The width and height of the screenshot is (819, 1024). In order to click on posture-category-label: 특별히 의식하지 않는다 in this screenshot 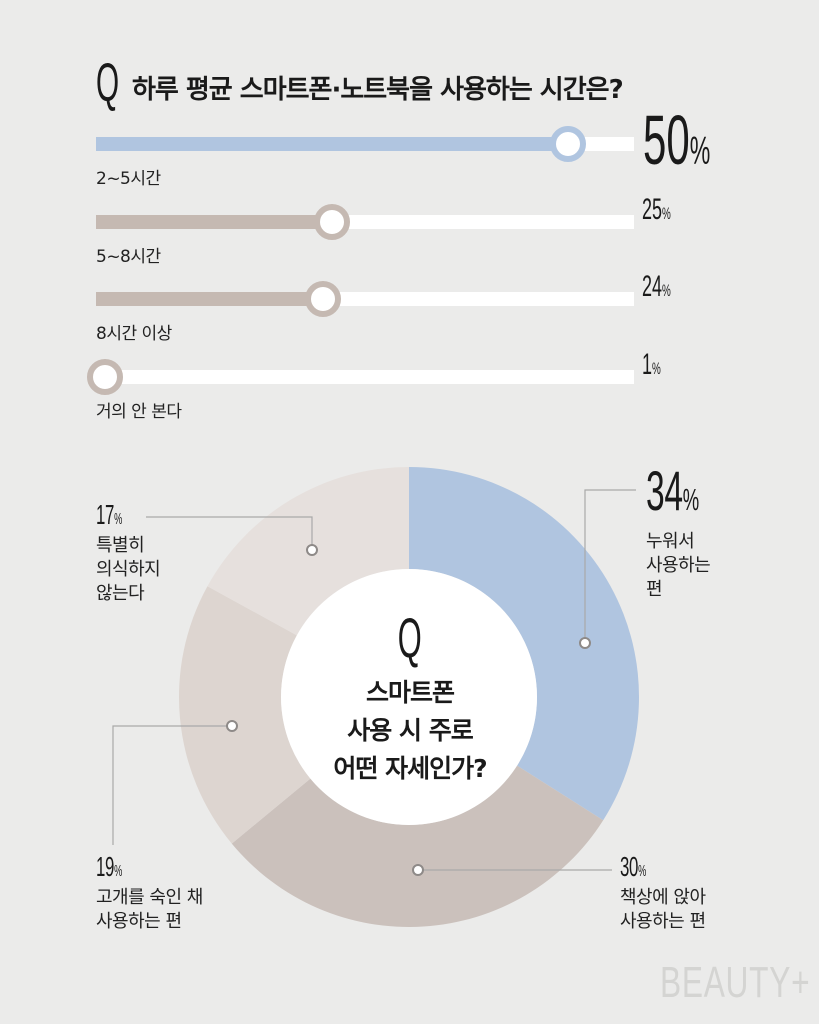, I will do `click(128, 570)`.